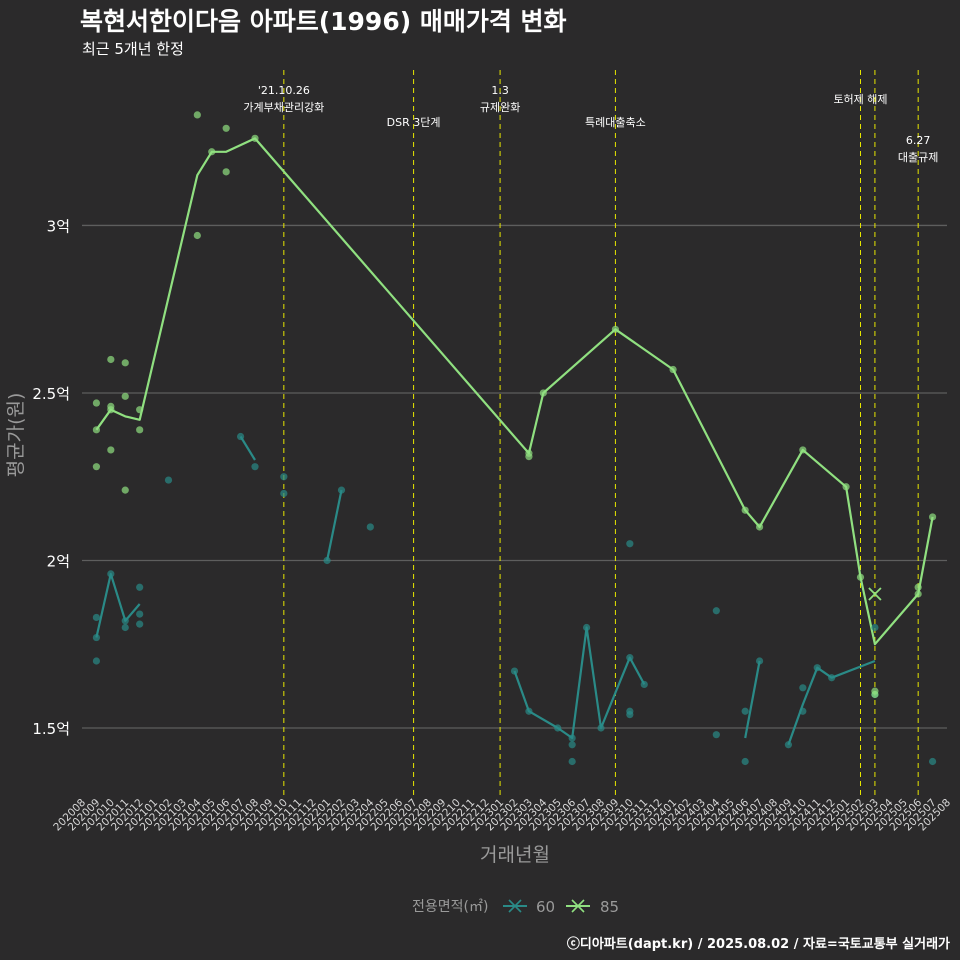 The height and width of the screenshot is (960, 960). Describe the element at coordinates (16, 435) in the screenshot. I see `y-axis-title: 평균가(원)` at that location.